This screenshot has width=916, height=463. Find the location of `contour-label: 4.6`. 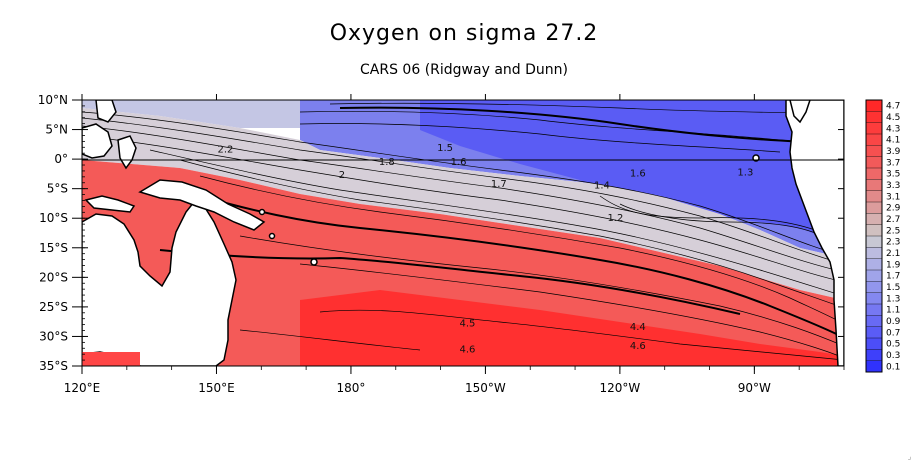

contour-label: 4.6 is located at coordinates (468, 349).